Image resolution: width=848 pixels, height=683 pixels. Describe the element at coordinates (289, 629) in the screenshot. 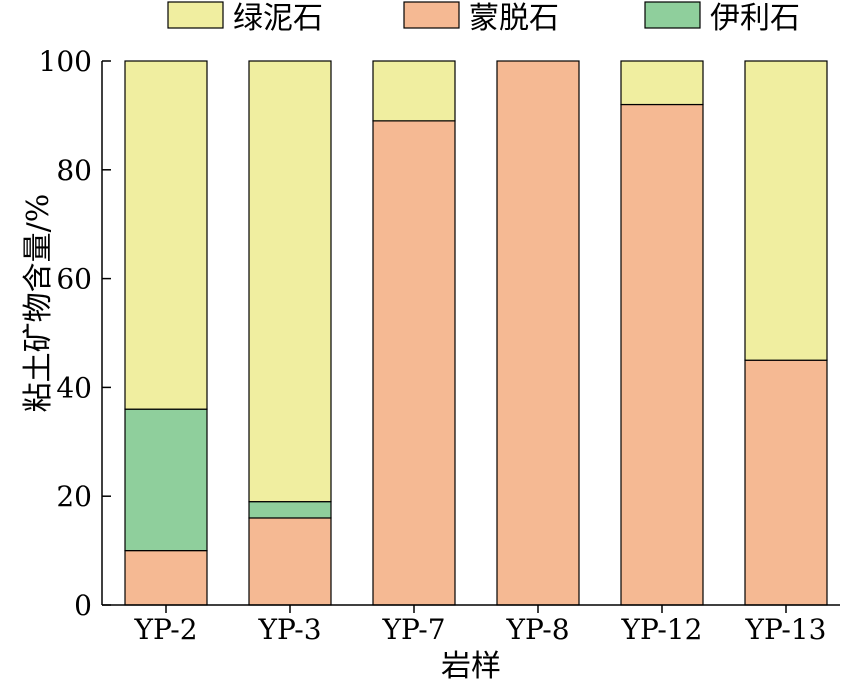

I see `x-tick-label: YP-3` at that location.